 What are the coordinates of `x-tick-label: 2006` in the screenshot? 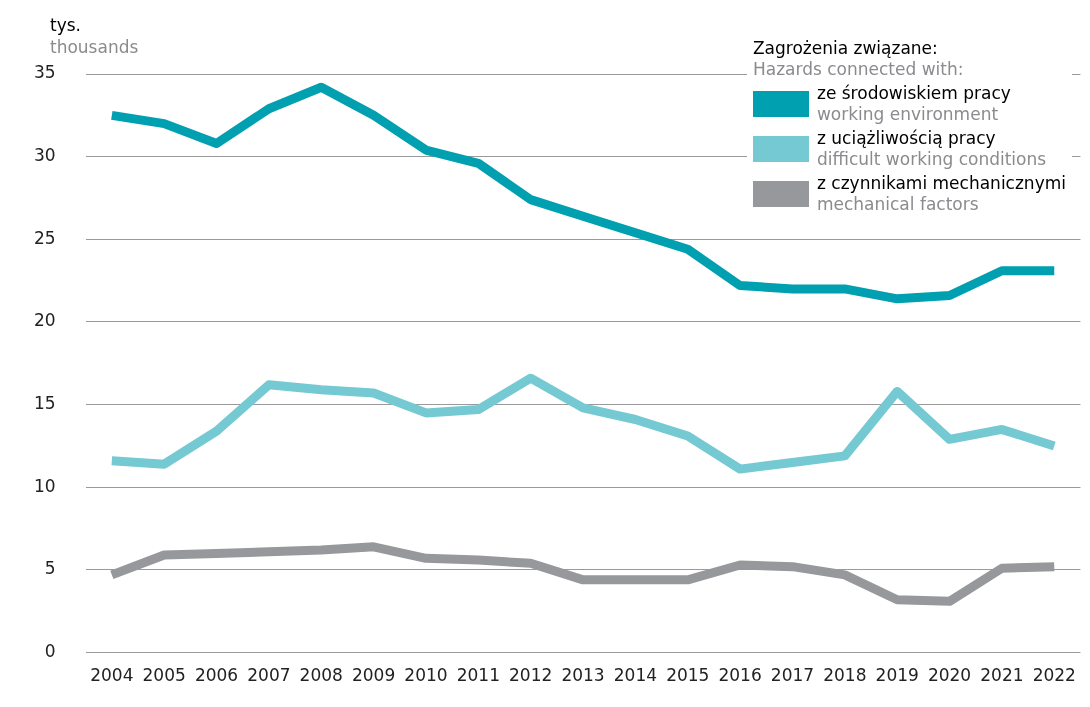 It's located at (216, 675).